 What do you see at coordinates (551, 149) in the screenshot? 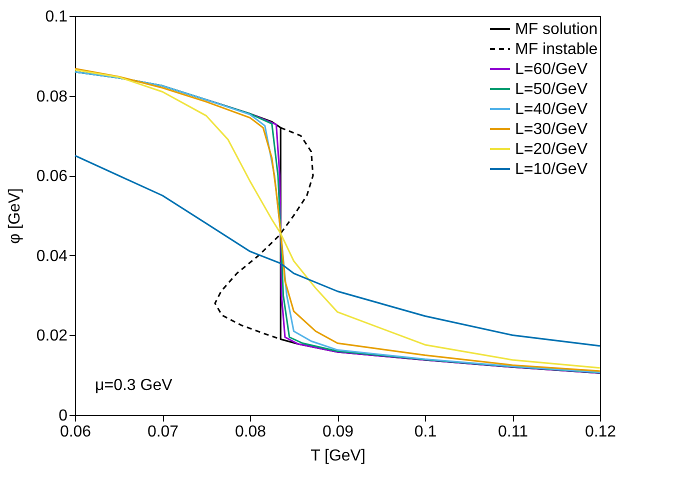
I see `legend-label: L=20/GeV` at bounding box center [551, 149].